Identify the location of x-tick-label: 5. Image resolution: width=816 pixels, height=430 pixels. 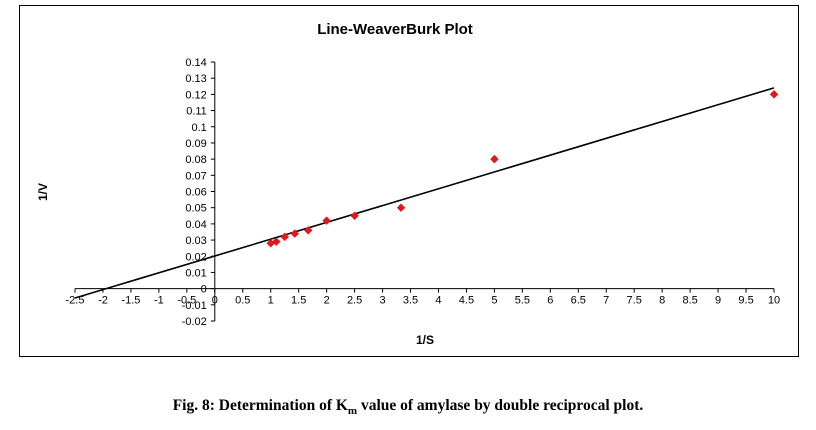
(494, 301).